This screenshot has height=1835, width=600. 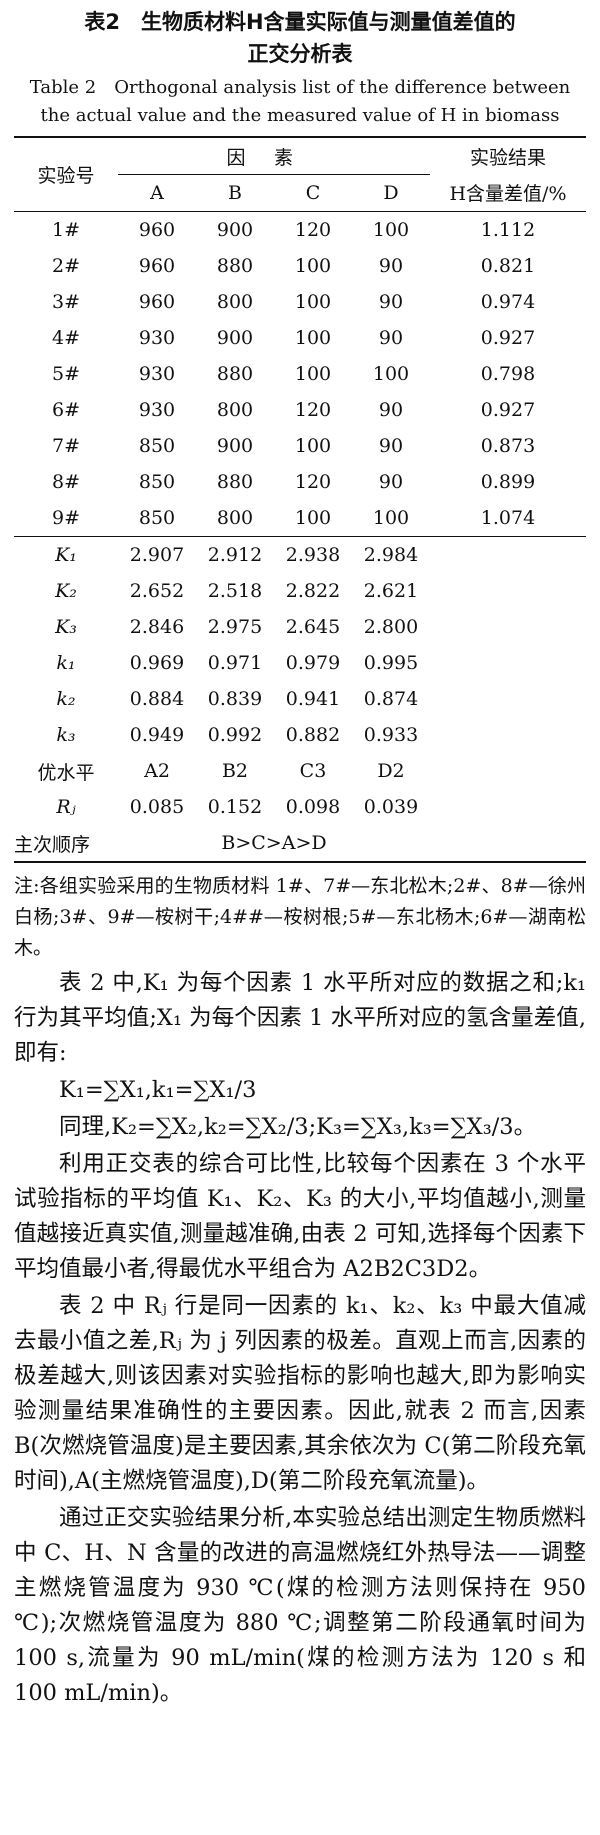 I want to click on row: 5# 930 880 100 100 0.798, so click(x=300, y=374).